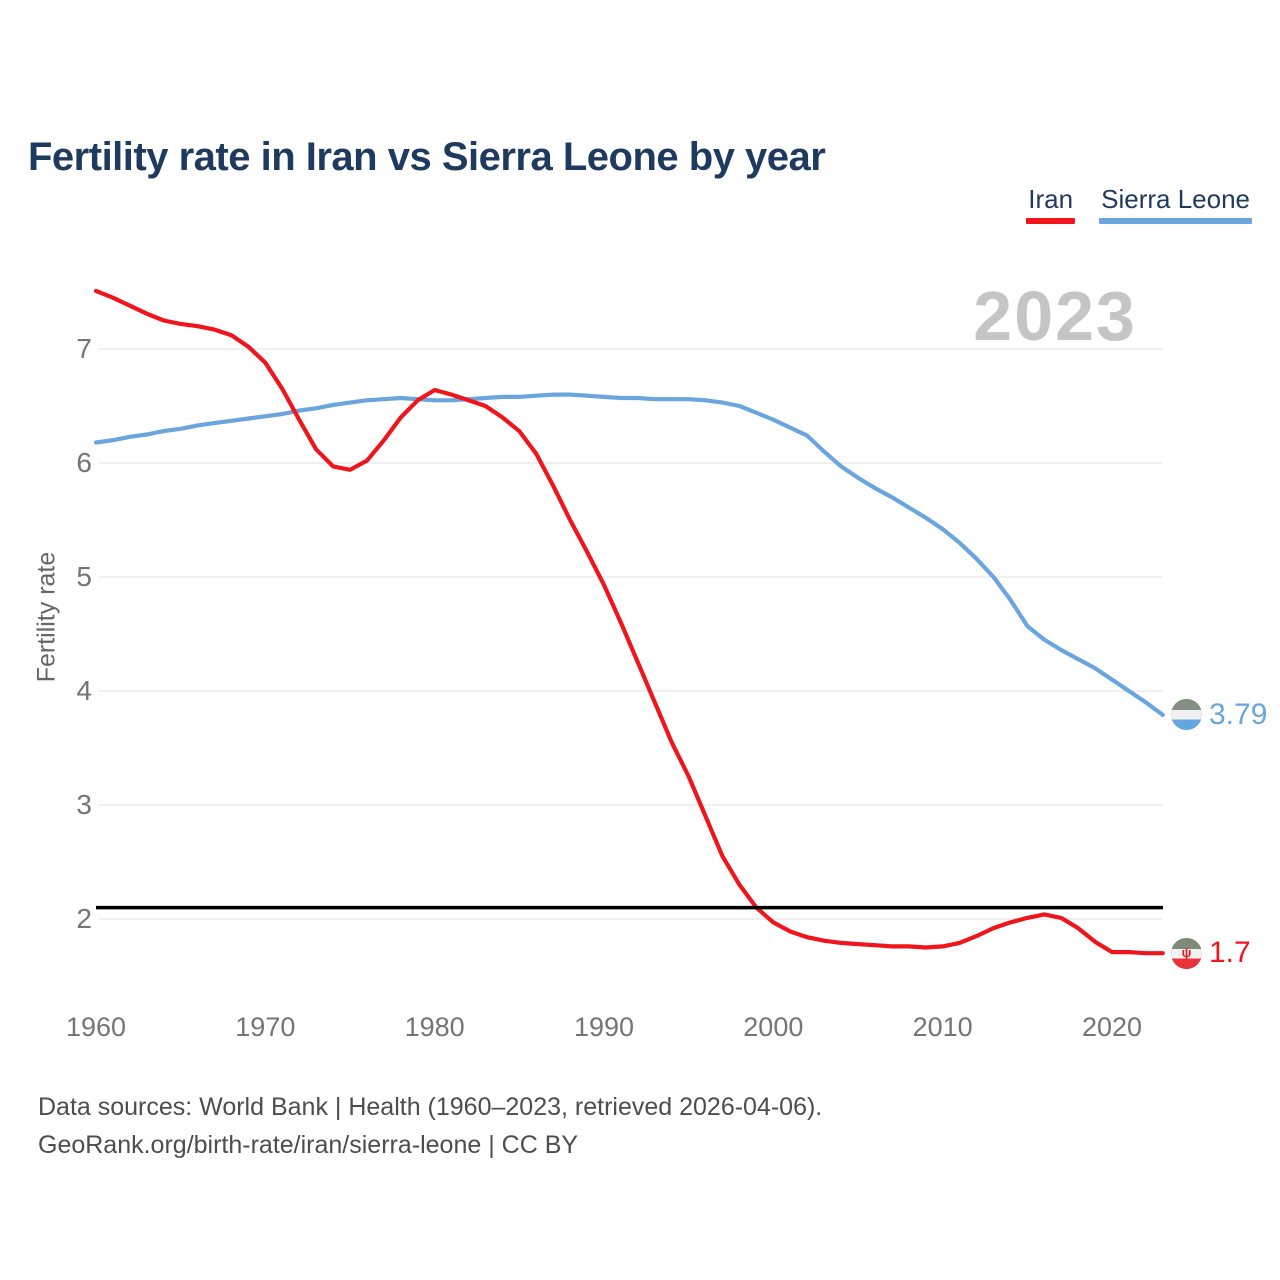 This screenshot has width=1280, height=1280. I want to click on iran-flag-icon: ψ, so click(1186, 953).